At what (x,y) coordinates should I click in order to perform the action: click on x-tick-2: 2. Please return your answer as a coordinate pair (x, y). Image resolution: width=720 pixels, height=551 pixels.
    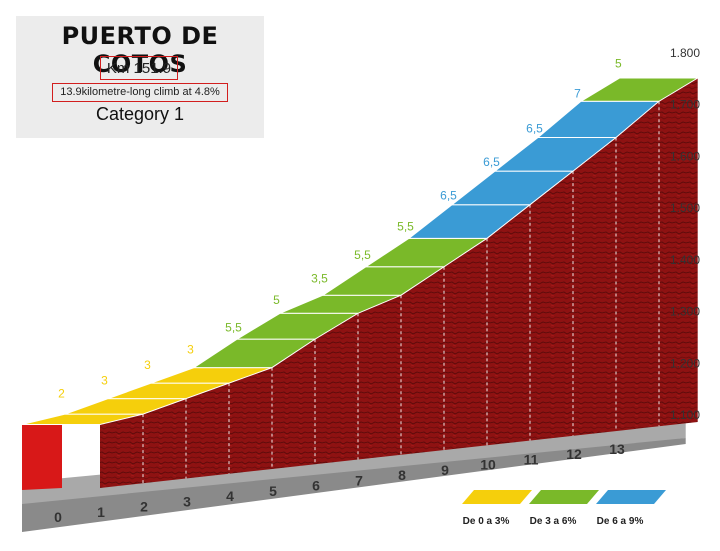
    Looking at the image, I should click on (144, 507).